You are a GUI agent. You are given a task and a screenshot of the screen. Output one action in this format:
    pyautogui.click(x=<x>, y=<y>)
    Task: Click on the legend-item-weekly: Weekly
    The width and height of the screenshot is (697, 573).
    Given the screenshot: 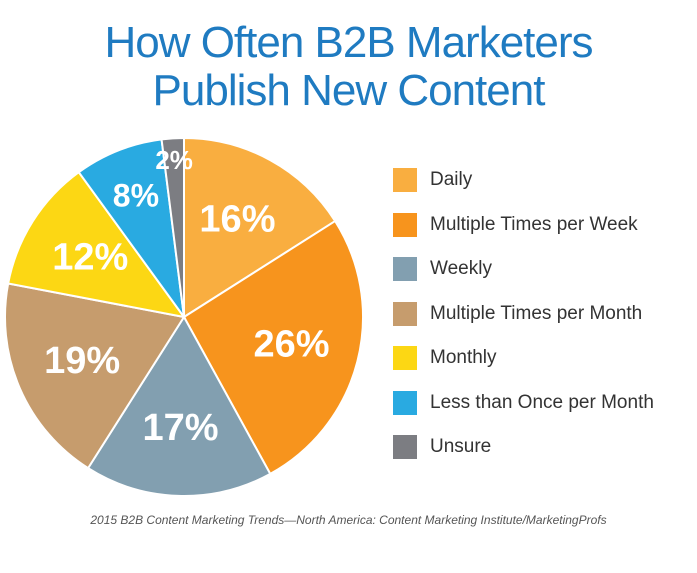 What is the action you would take?
    pyautogui.click(x=543, y=269)
    